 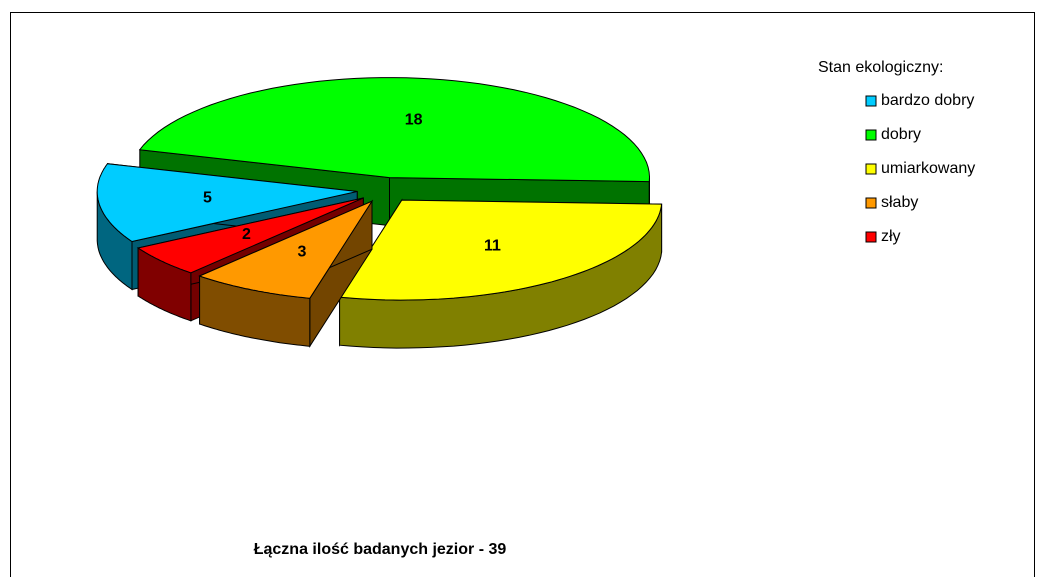 What do you see at coordinates (492, 246) in the screenshot?
I see `data-label: 11` at bounding box center [492, 246].